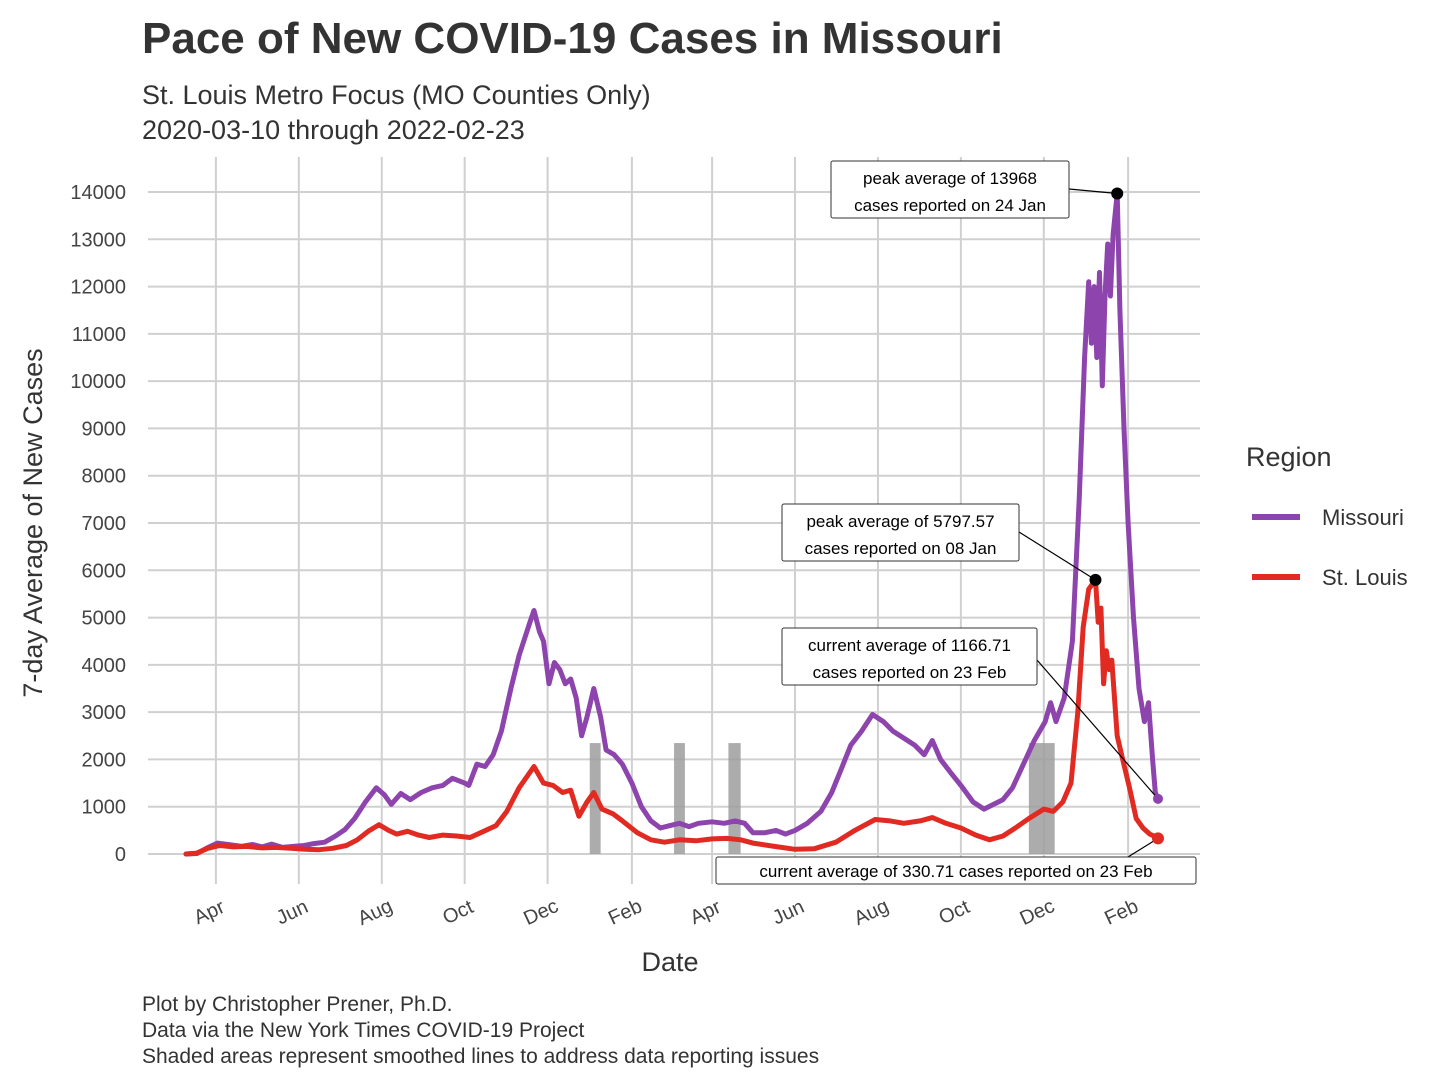 Image resolution: width=1456 pixels, height=1092 pixels. Describe the element at coordinates (99, 335) in the screenshot. I see `y-tick-label-11000: 11000` at that location.